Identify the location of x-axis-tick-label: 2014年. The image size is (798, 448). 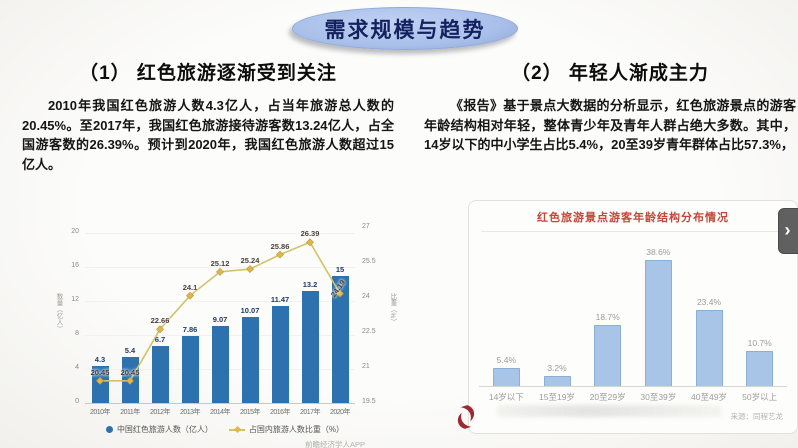
(220, 412).